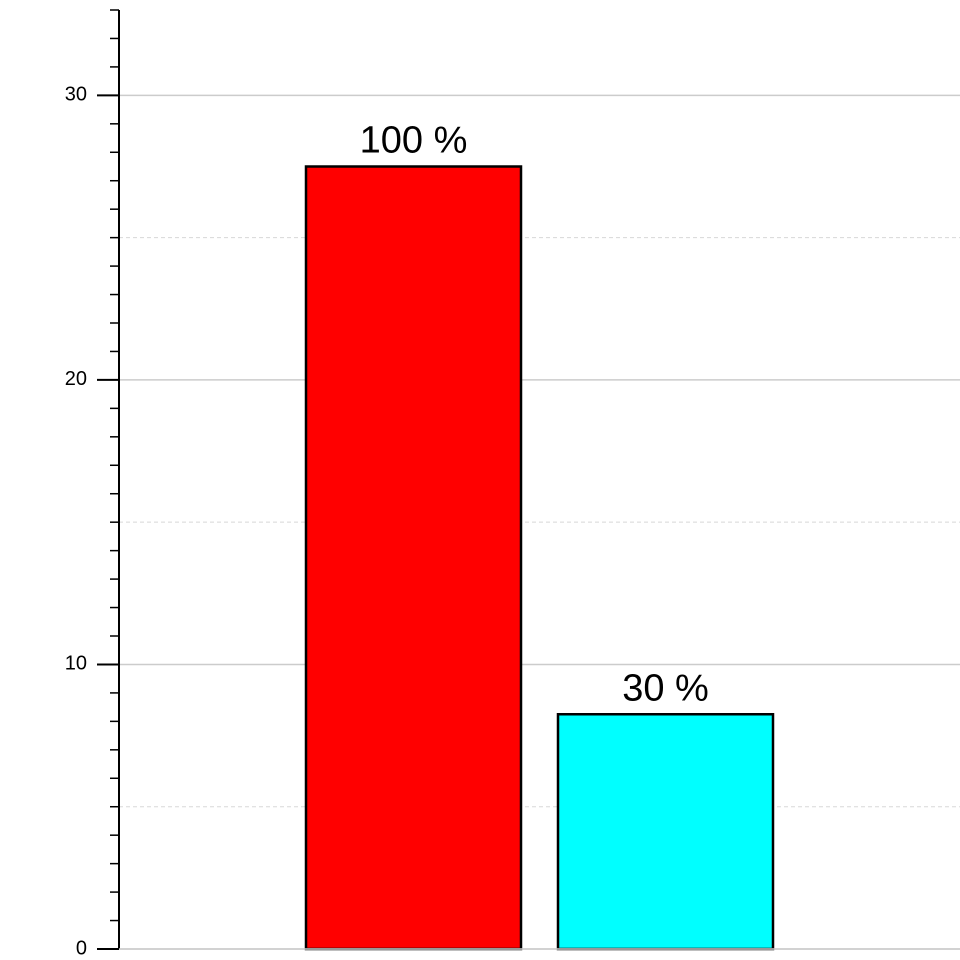  I want to click on y-tick-label: 0, so click(81, 948).